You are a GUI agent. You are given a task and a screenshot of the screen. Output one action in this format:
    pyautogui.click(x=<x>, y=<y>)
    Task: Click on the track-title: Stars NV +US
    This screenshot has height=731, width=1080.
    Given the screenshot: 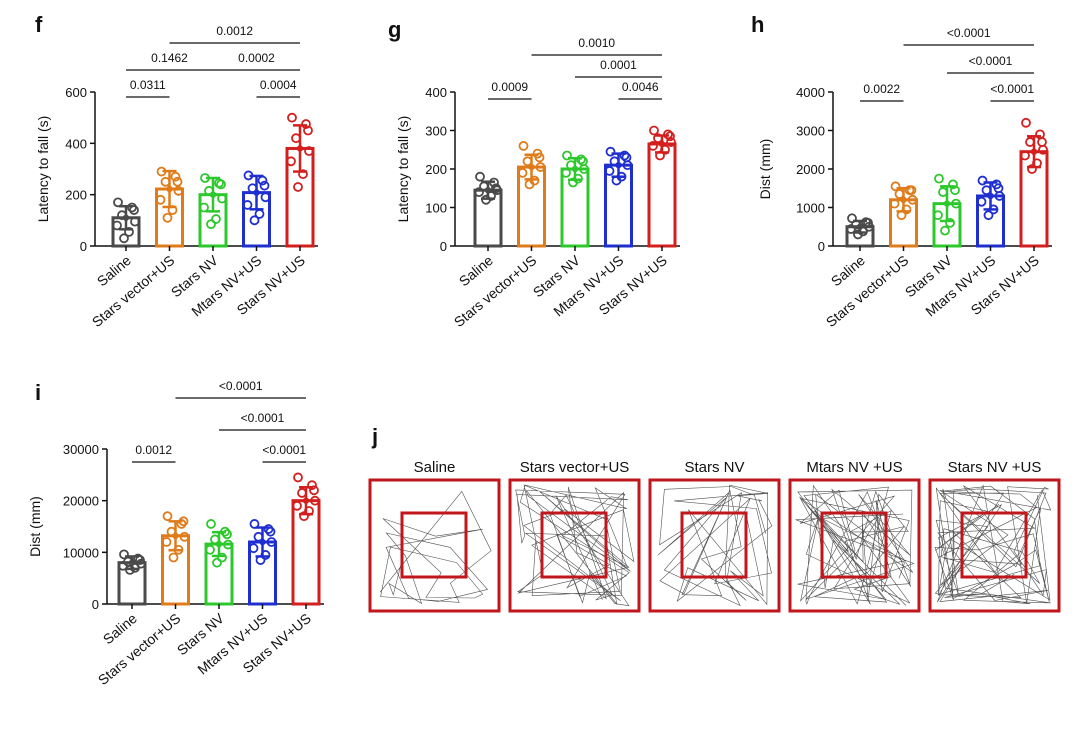 What is the action you would take?
    pyautogui.click(x=995, y=467)
    